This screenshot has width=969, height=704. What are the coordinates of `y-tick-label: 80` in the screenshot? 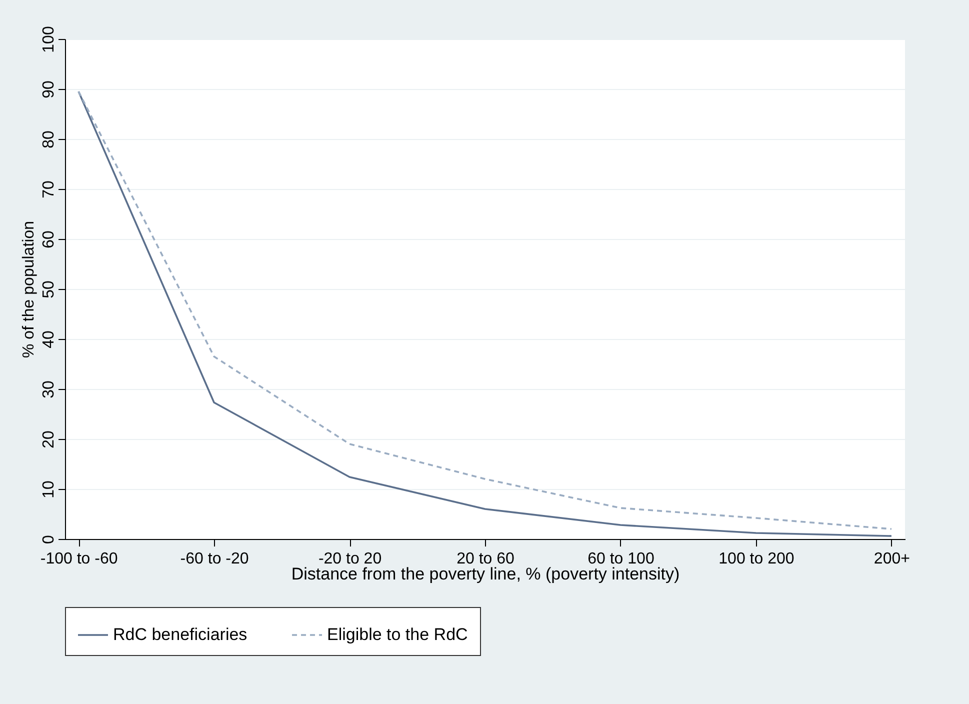 It's located at (49, 139).